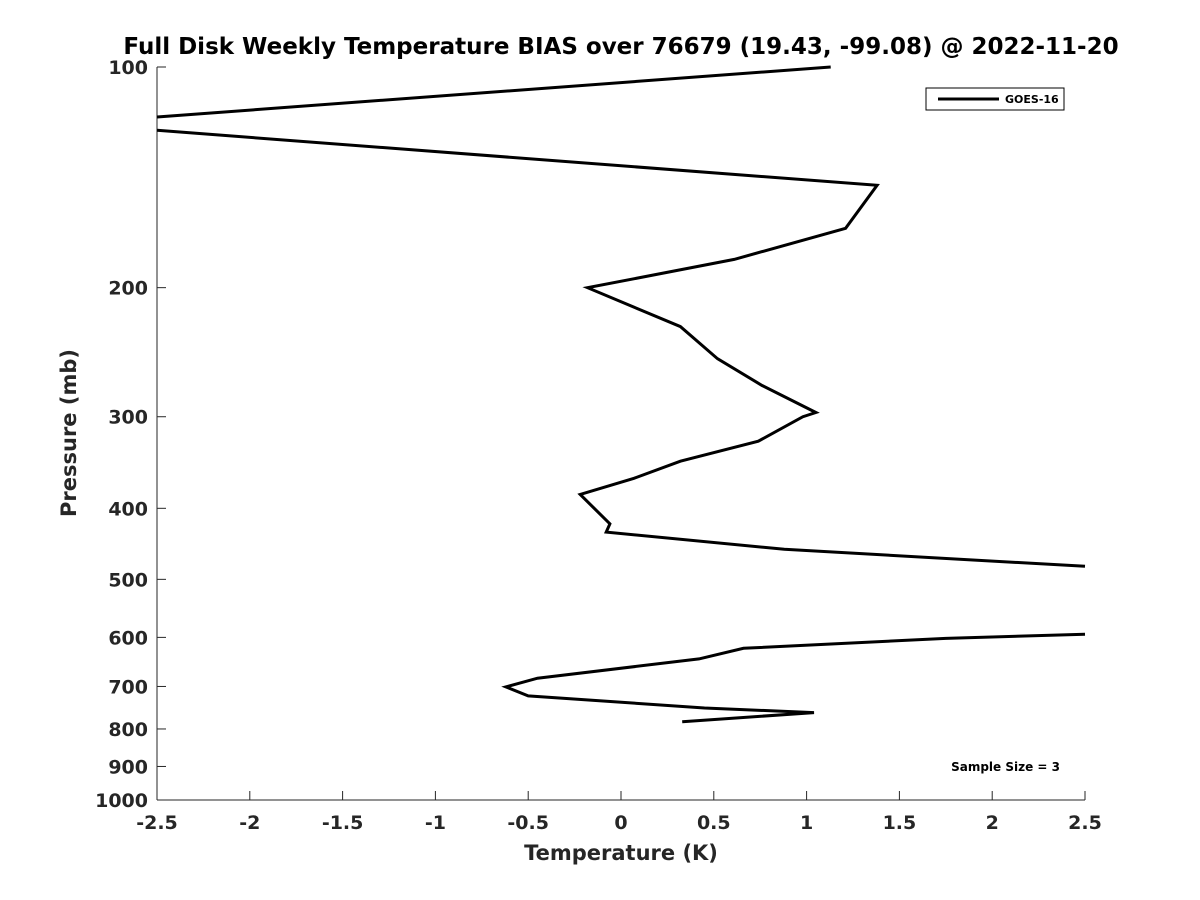 The height and width of the screenshot is (900, 1200). What do you see at coordinates (714, 823) in the screenshot?
I see `x-tick-label: 0.5` at bounding box center [714, 823].